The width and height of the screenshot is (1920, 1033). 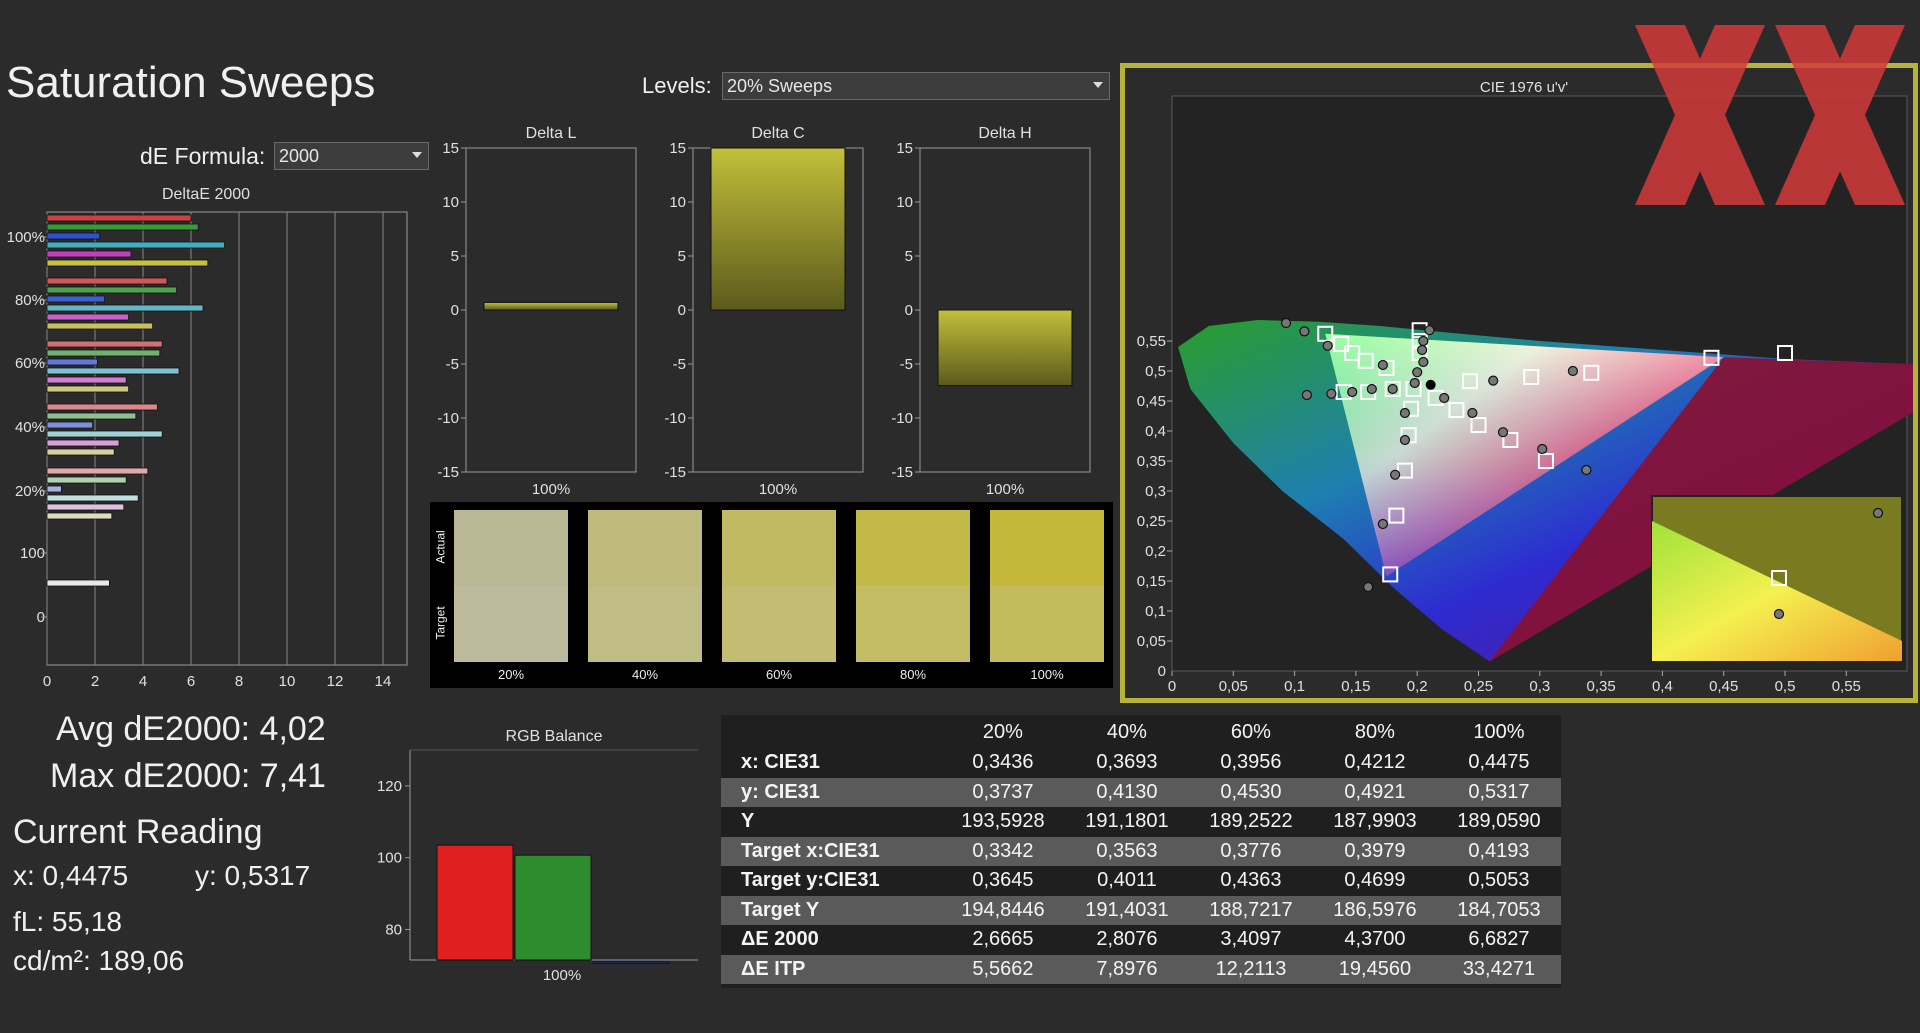 I want to click on delta-y-tick: 5, so click(x=455, y=256).